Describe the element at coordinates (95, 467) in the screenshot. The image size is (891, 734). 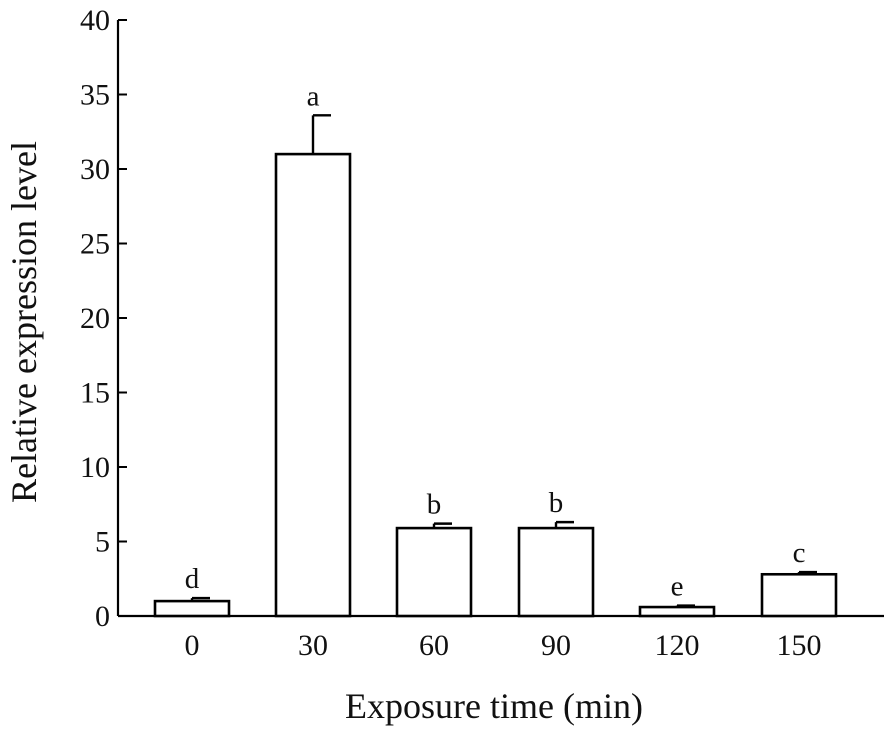
I see `y-tick-label: 10` at that location.